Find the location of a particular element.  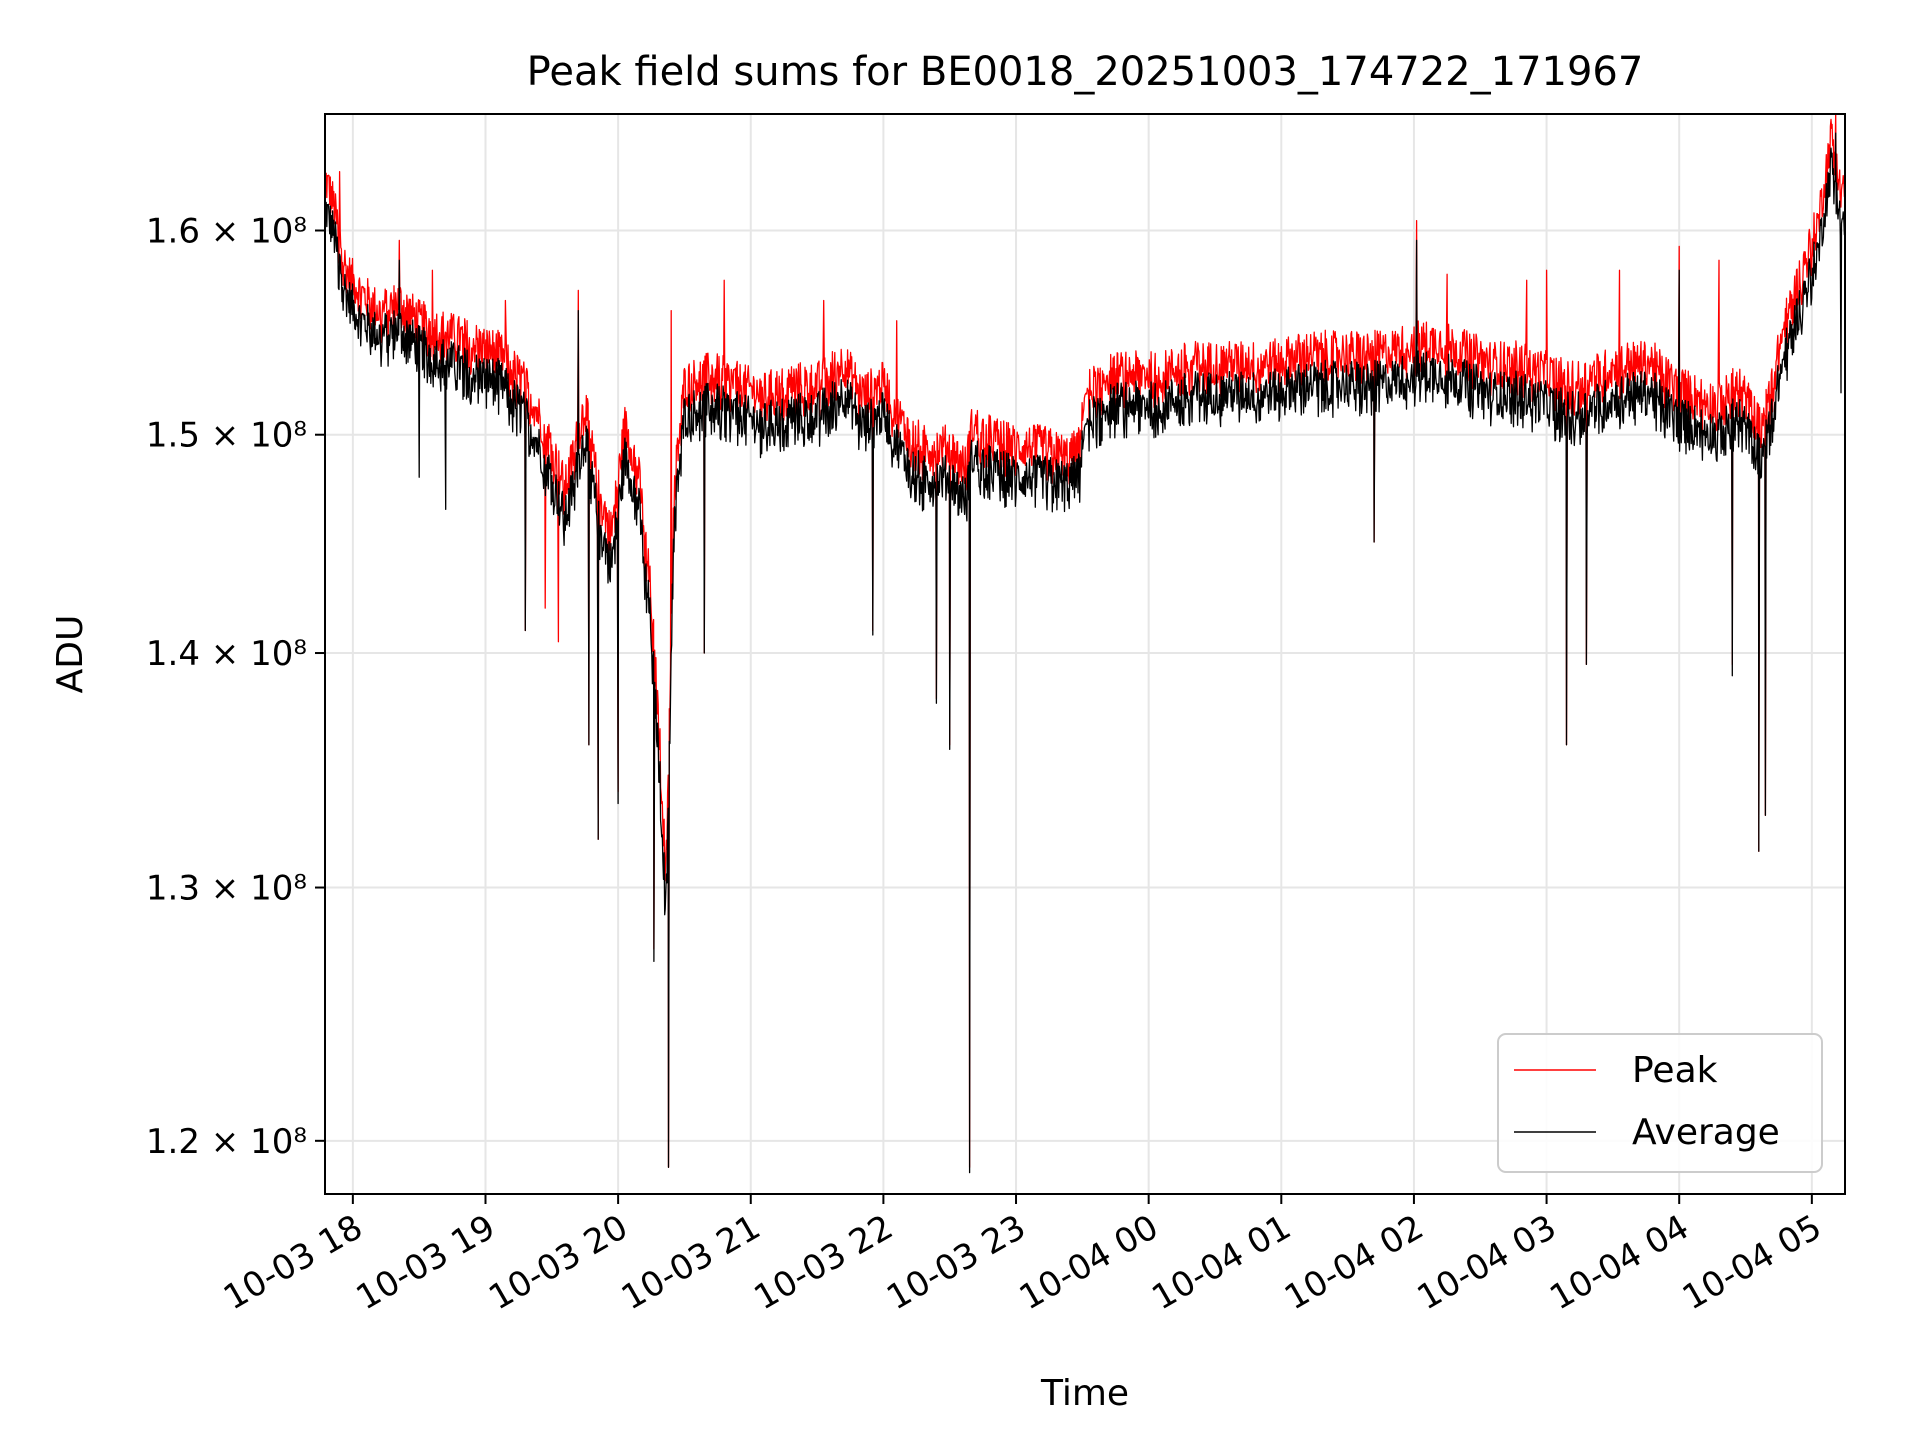

legend-box is located at coordinates (1660, 1103).